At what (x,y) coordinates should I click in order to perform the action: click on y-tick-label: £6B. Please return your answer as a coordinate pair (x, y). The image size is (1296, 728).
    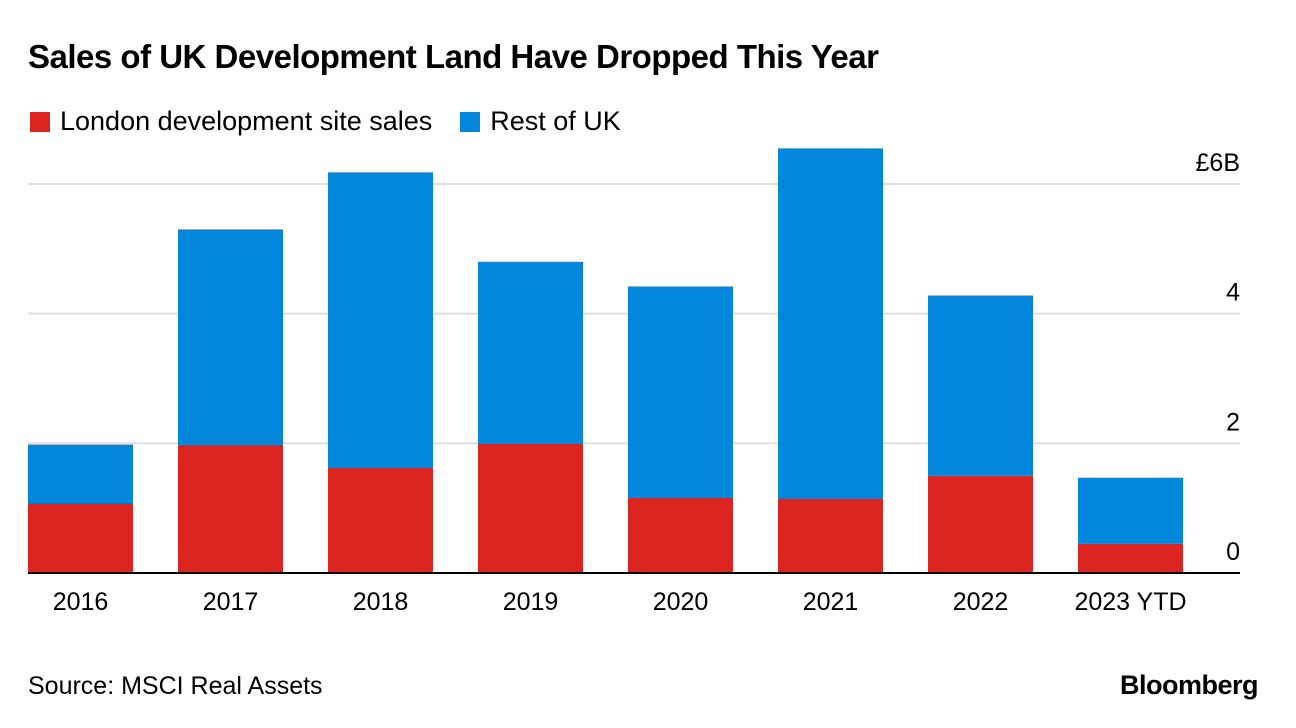
    Looking at the image, I should click on (1218, 163).